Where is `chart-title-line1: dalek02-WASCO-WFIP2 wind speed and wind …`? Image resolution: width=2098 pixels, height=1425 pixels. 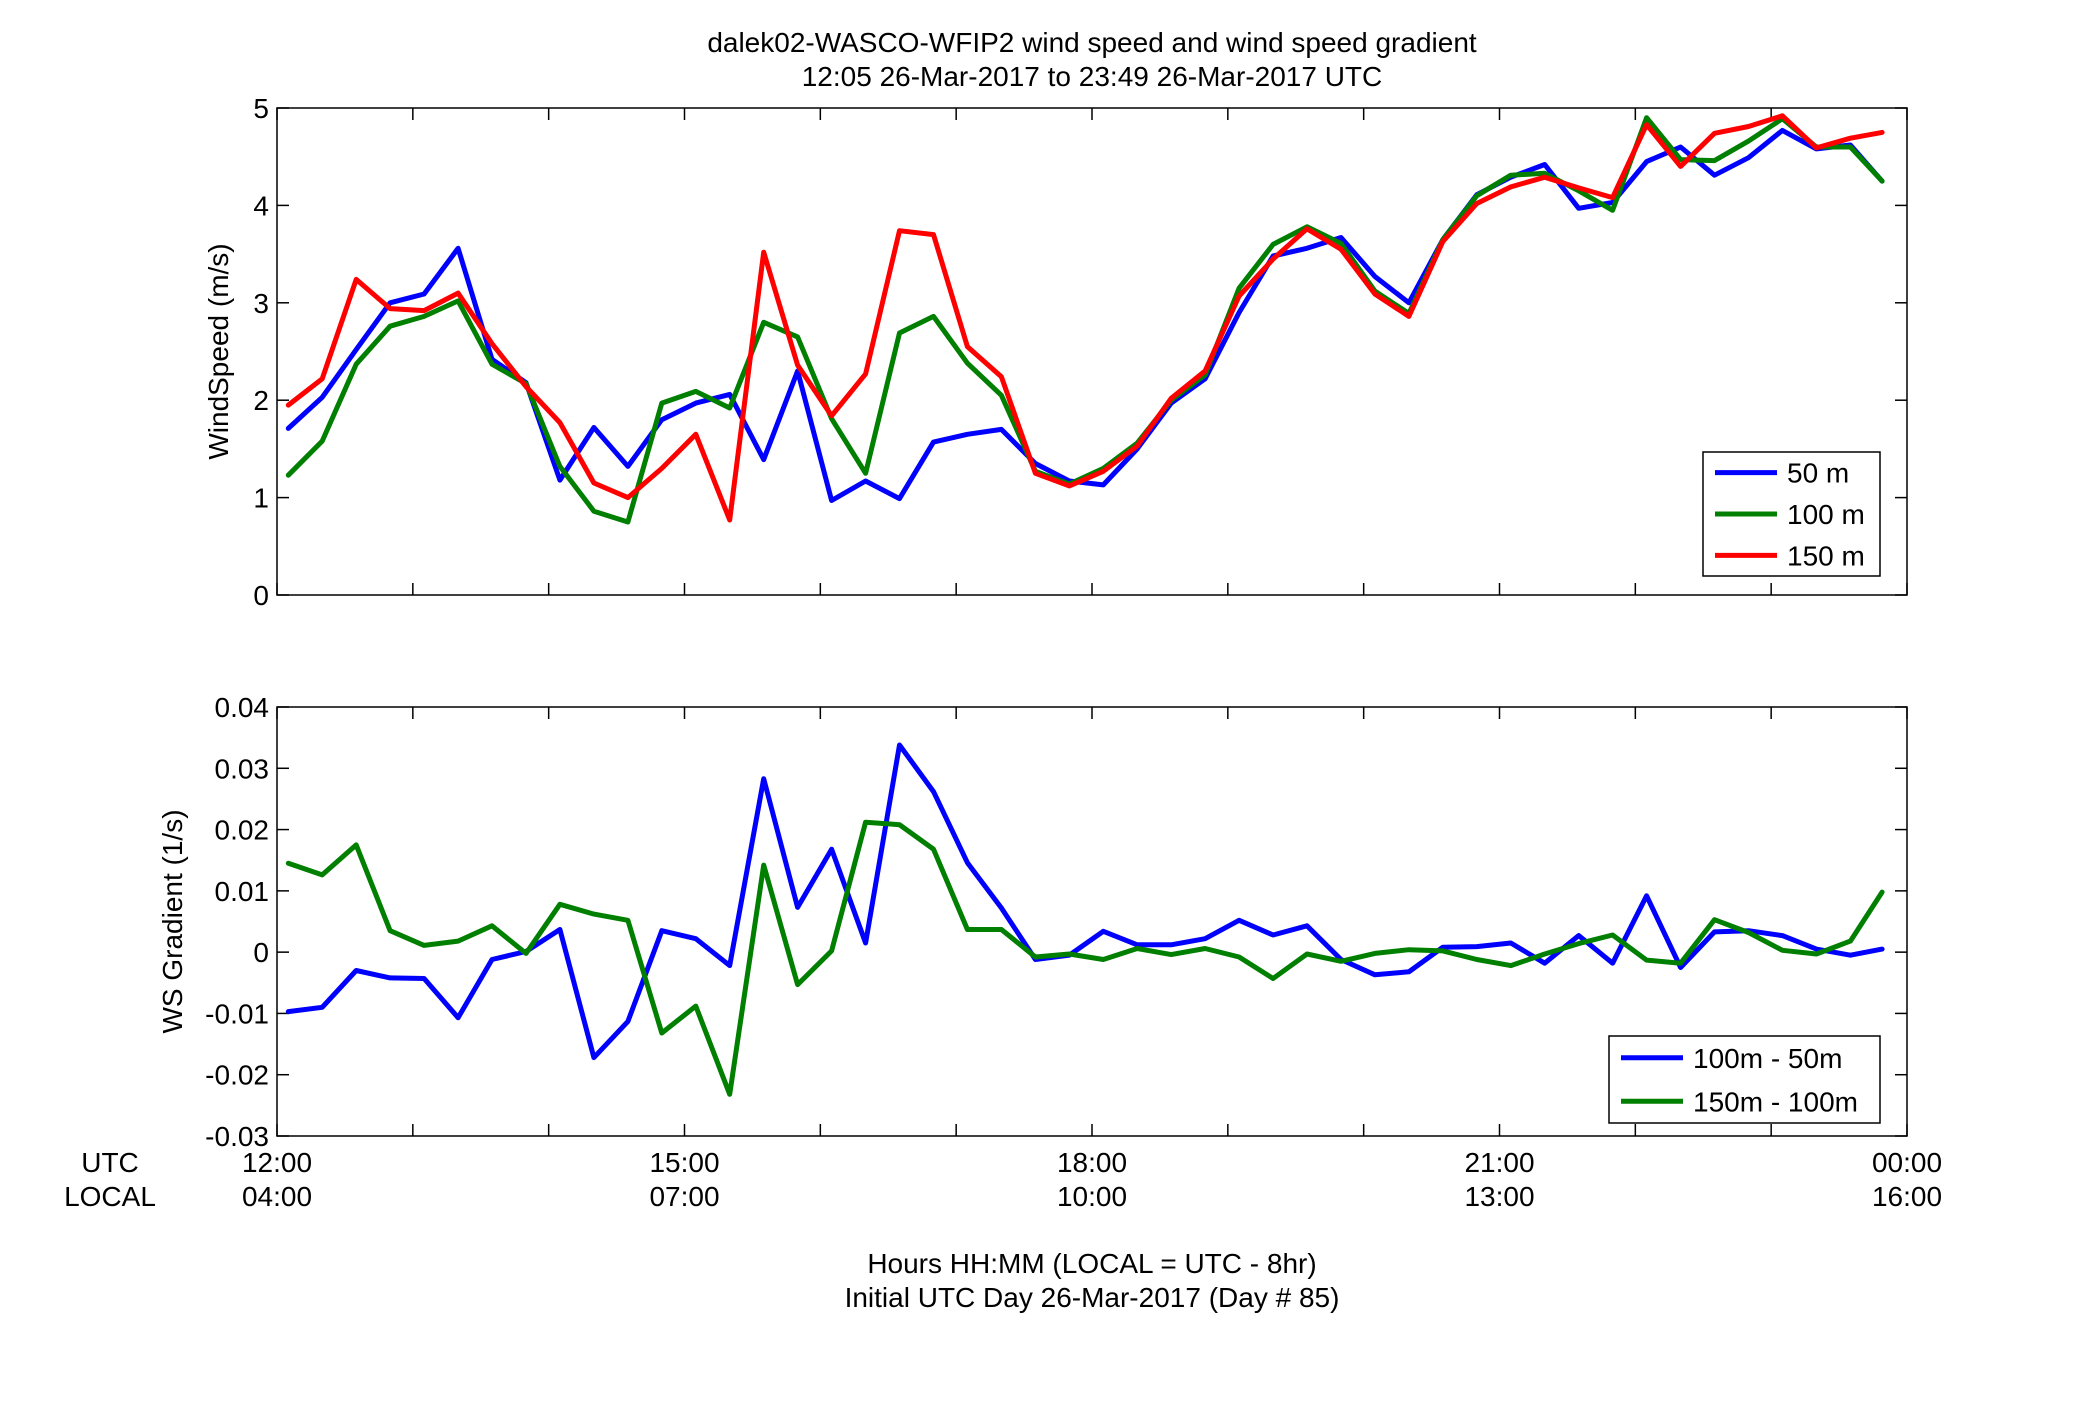
chart-title-line1: dalek02-WASCO-WFIP2 wind speed and wind … is located at coordinates (1092, 42).